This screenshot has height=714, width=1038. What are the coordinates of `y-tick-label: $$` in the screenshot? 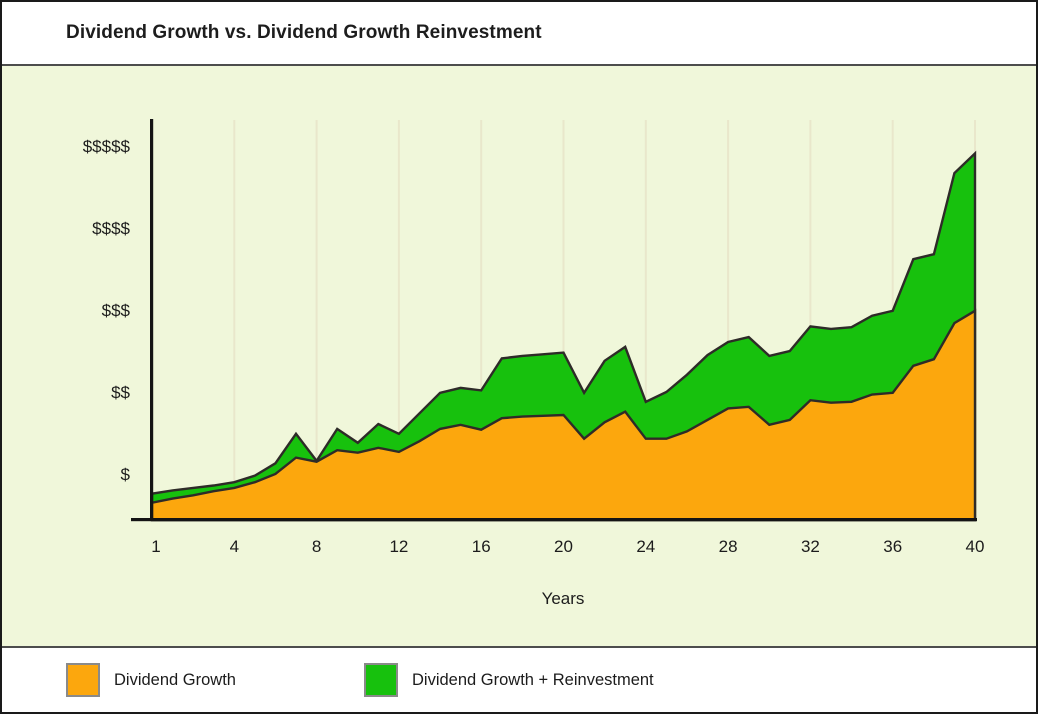 It's located at (120, 392).